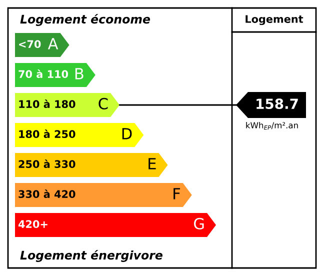 The height and width of the screenshot is (275, 322). What do you see at coordinates (53, 44) in the screenshot?
I see `annotation: A` at bounding box center [53, 44].